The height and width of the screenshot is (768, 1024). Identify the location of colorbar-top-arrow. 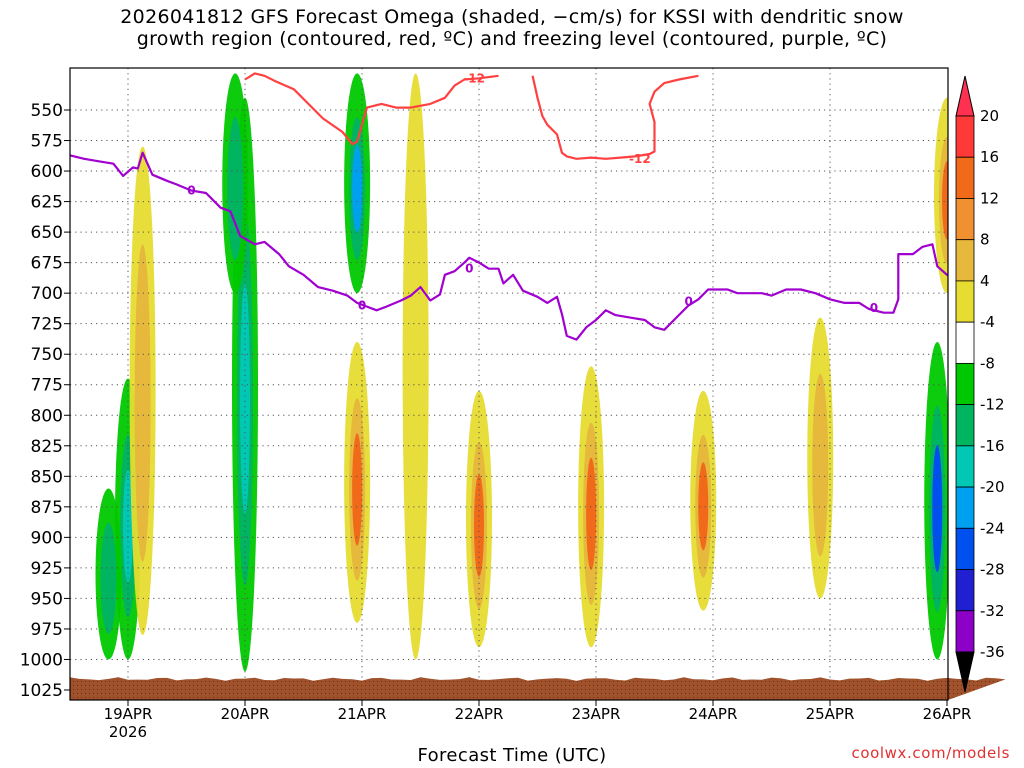
(965, 96).